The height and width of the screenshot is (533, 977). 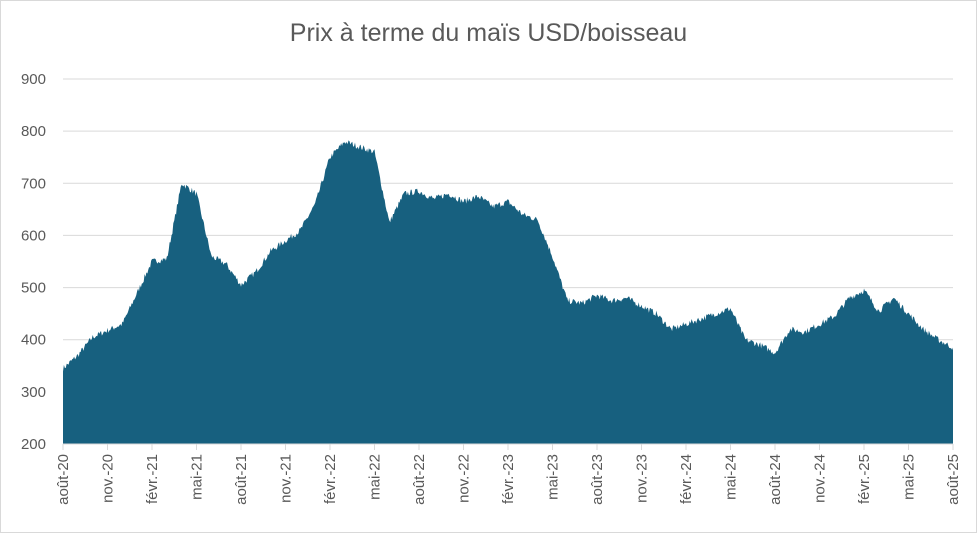 What do you see at coordinates (419, 479) in the screenshot?
I see `x-tick-label: août-22` at bounding box center [419, 479].